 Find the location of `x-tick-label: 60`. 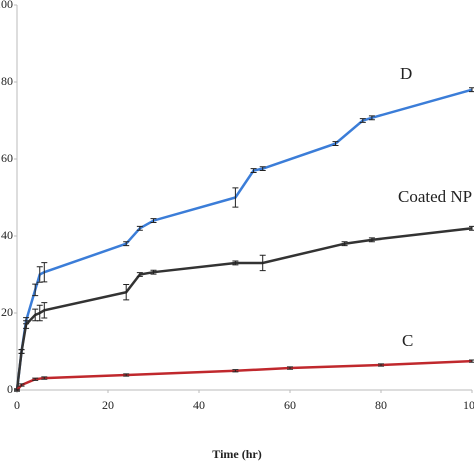

x-tick-label: 60 is located at coordinates (290, 405).